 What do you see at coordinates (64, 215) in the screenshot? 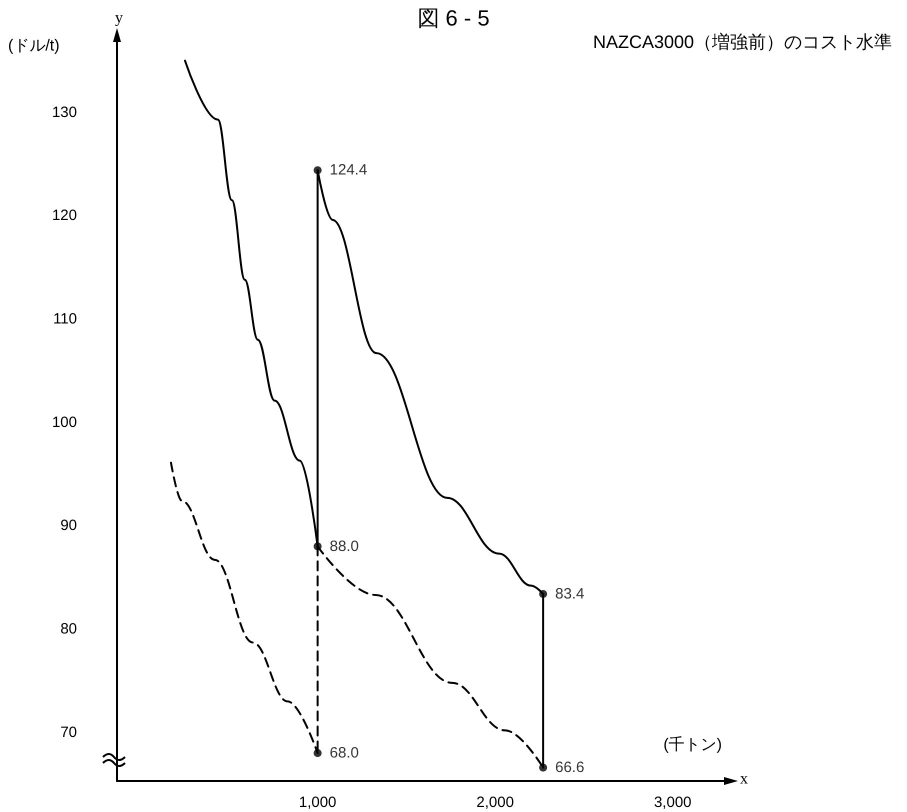
I see `y-tick-label: 120` at bounding box center [64, 215].